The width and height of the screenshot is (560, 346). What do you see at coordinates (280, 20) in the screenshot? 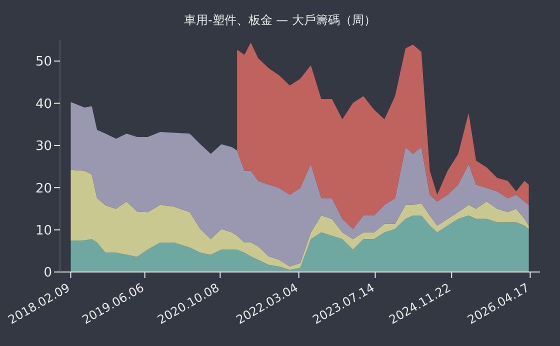
I see `chart-title: 車用-塑件、板金 — 大戶籌碼（周）` at bounding box center [280, 20].